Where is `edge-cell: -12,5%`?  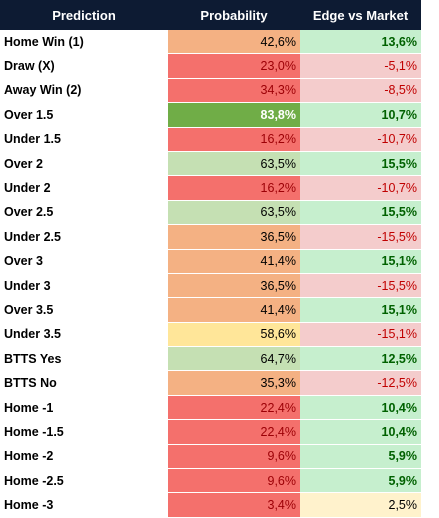 edge-cell: -12,5% is located at coordinates (360, 383).